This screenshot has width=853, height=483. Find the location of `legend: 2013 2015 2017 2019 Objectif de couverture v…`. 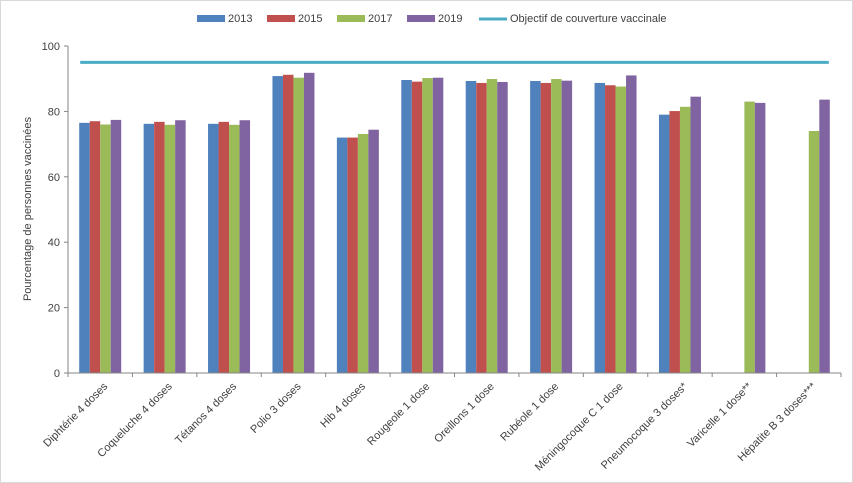

legend: 2013 2015 2017 2019 Objectif de couverture v… is located at coordinates (432, 19).